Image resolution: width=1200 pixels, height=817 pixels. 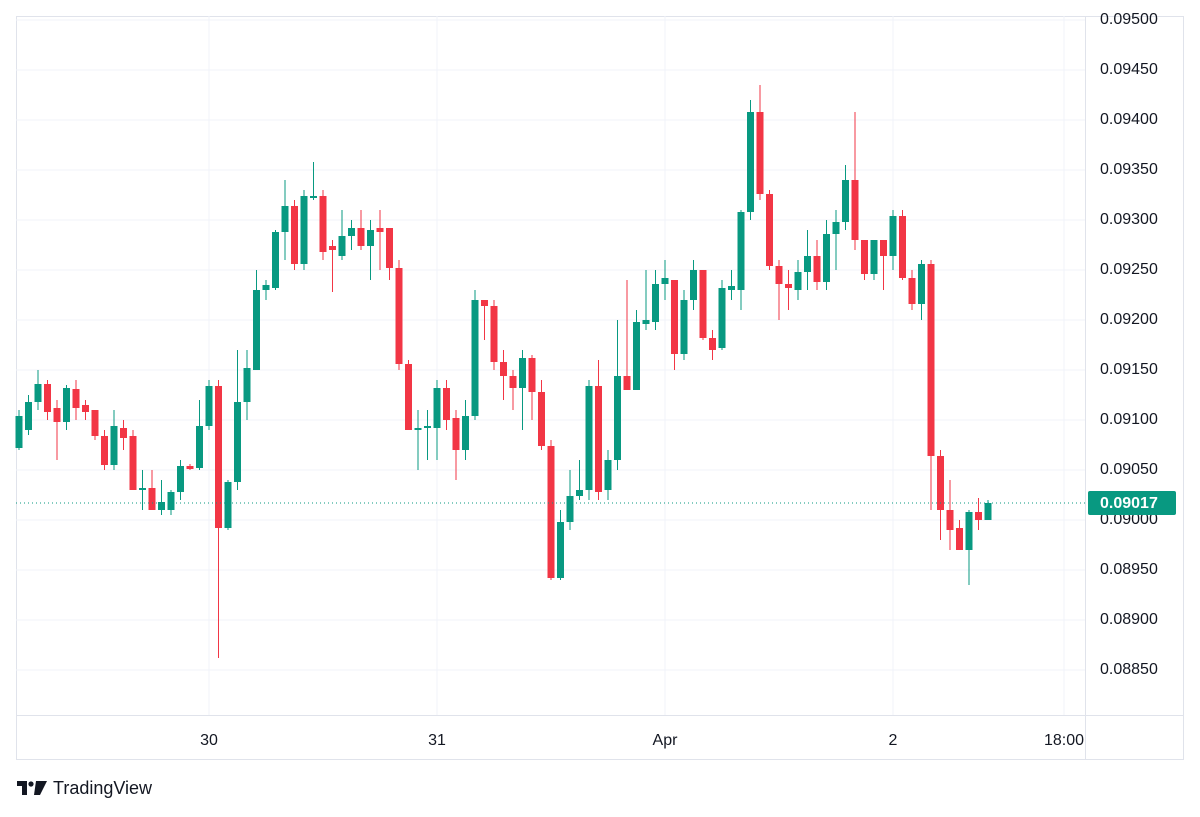 What do you see at coordinates (1129, 269) in the screenshot?
I see `y-tick-label: 0.09250` at bounding box center [1129, 269].